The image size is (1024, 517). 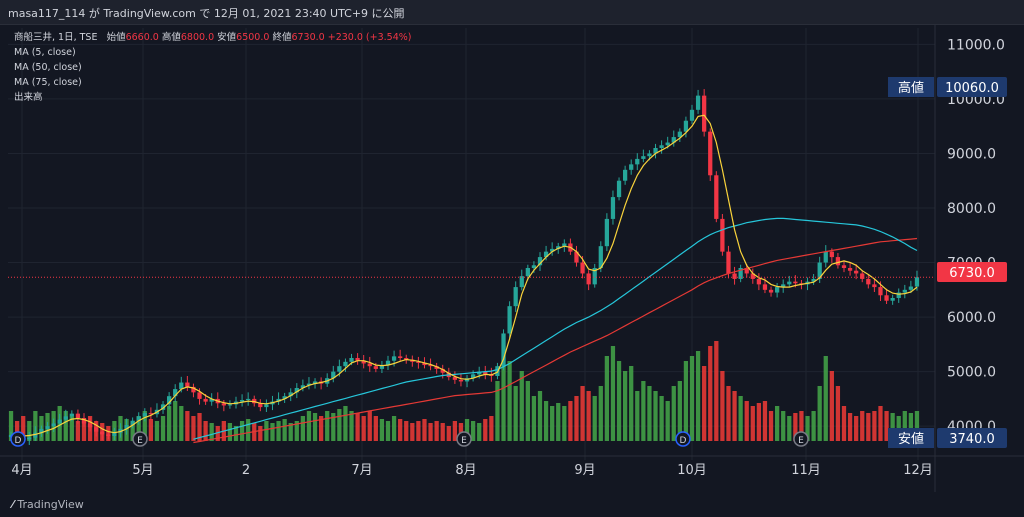 What do you see at coordinates (282, 37) in the screenshot?
I see `legend-close-label: 終値` at bounding box center [282, 37].